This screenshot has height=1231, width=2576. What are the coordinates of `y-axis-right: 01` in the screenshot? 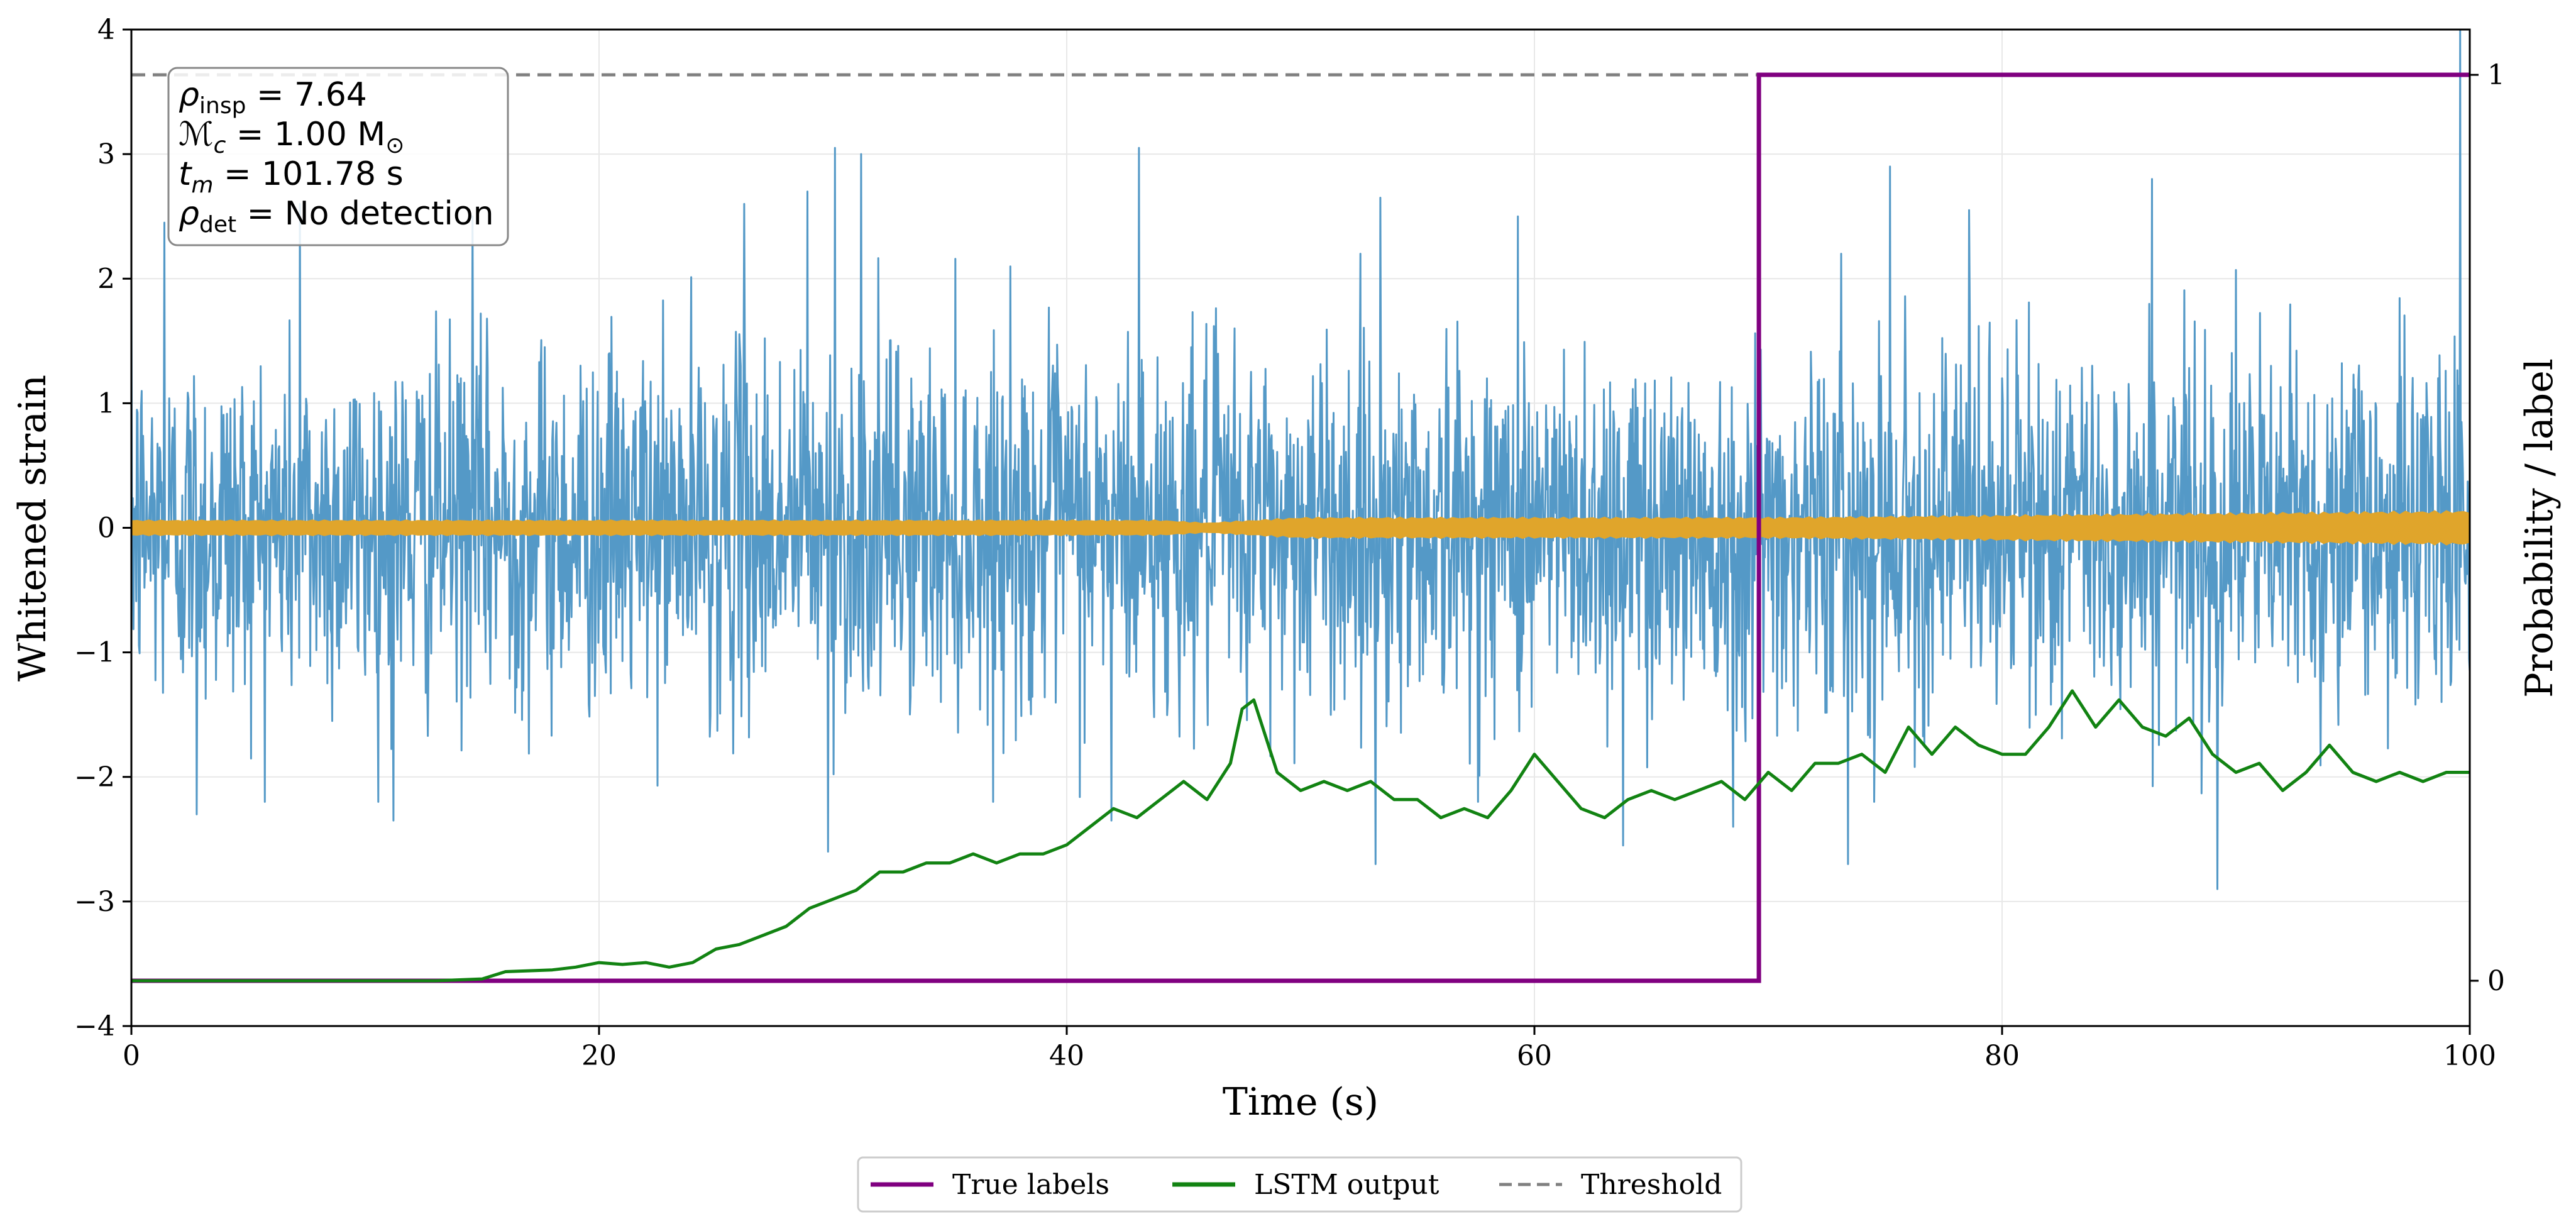 It's located at (2488, 528).